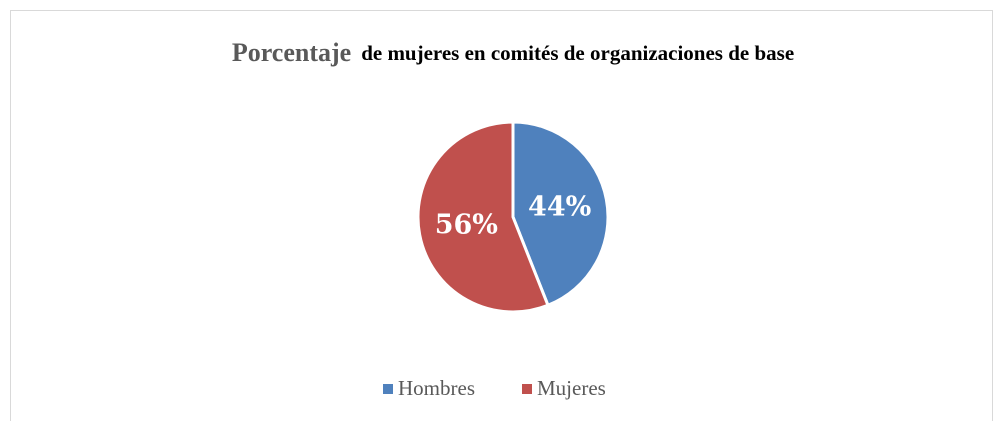  What do you see at coordinates (466, 224) in the screenshot?
I see `data-label: 56%` at bounding box center [466, 224].